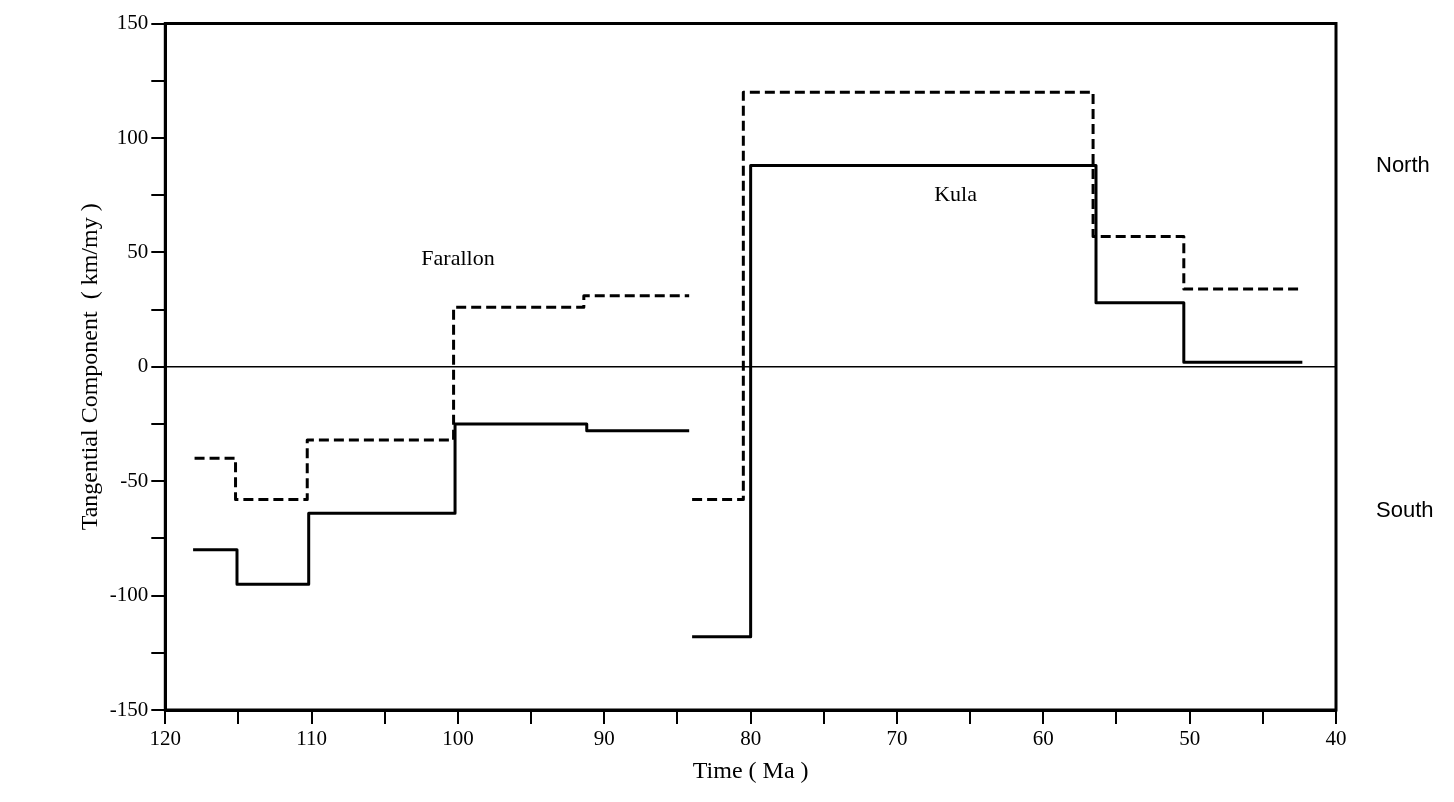  I want to click on y-tick-label: -150, so click(129, 708).